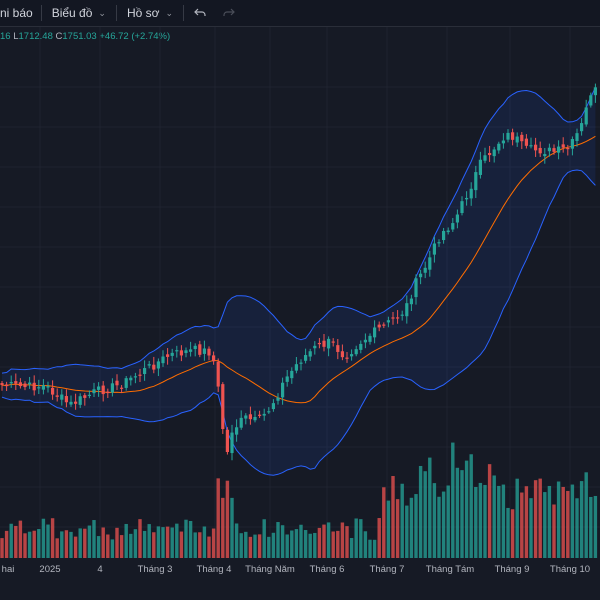  What do you see at coordinates (59, 36) in the screenshot?
I see `close-key: C` at bounding box center [59, 36].